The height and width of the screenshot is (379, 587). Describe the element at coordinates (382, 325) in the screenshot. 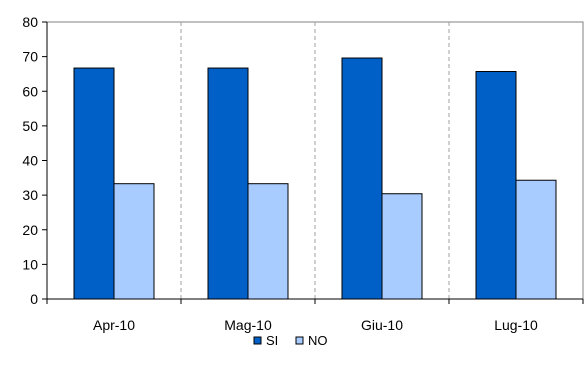

I see `x-tick-label: Giu-10` at that location.